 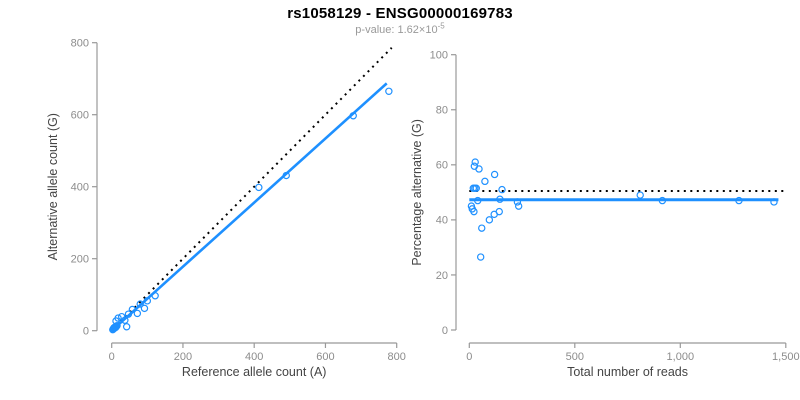 What do you see at coordinates (80, 116) in the screenshot?
I see `y-tick-label: 600` at bounding box center [80, 116].